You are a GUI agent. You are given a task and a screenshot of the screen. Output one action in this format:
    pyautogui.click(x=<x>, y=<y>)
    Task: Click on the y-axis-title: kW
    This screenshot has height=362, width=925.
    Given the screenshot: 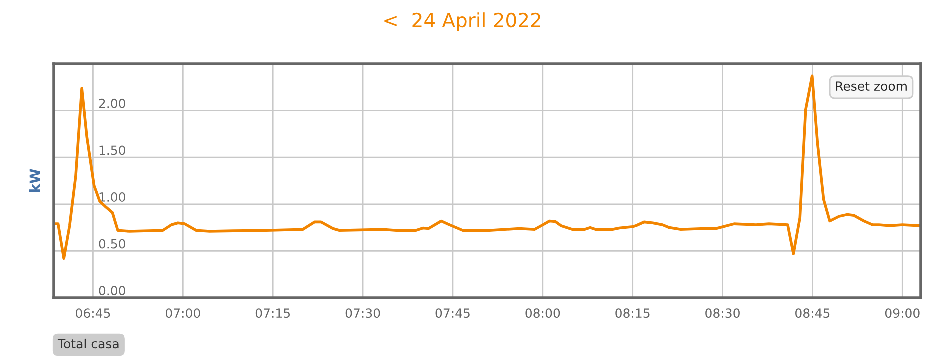 What is the action you would take?
    pyautogui.click(x=34, y=180)
    